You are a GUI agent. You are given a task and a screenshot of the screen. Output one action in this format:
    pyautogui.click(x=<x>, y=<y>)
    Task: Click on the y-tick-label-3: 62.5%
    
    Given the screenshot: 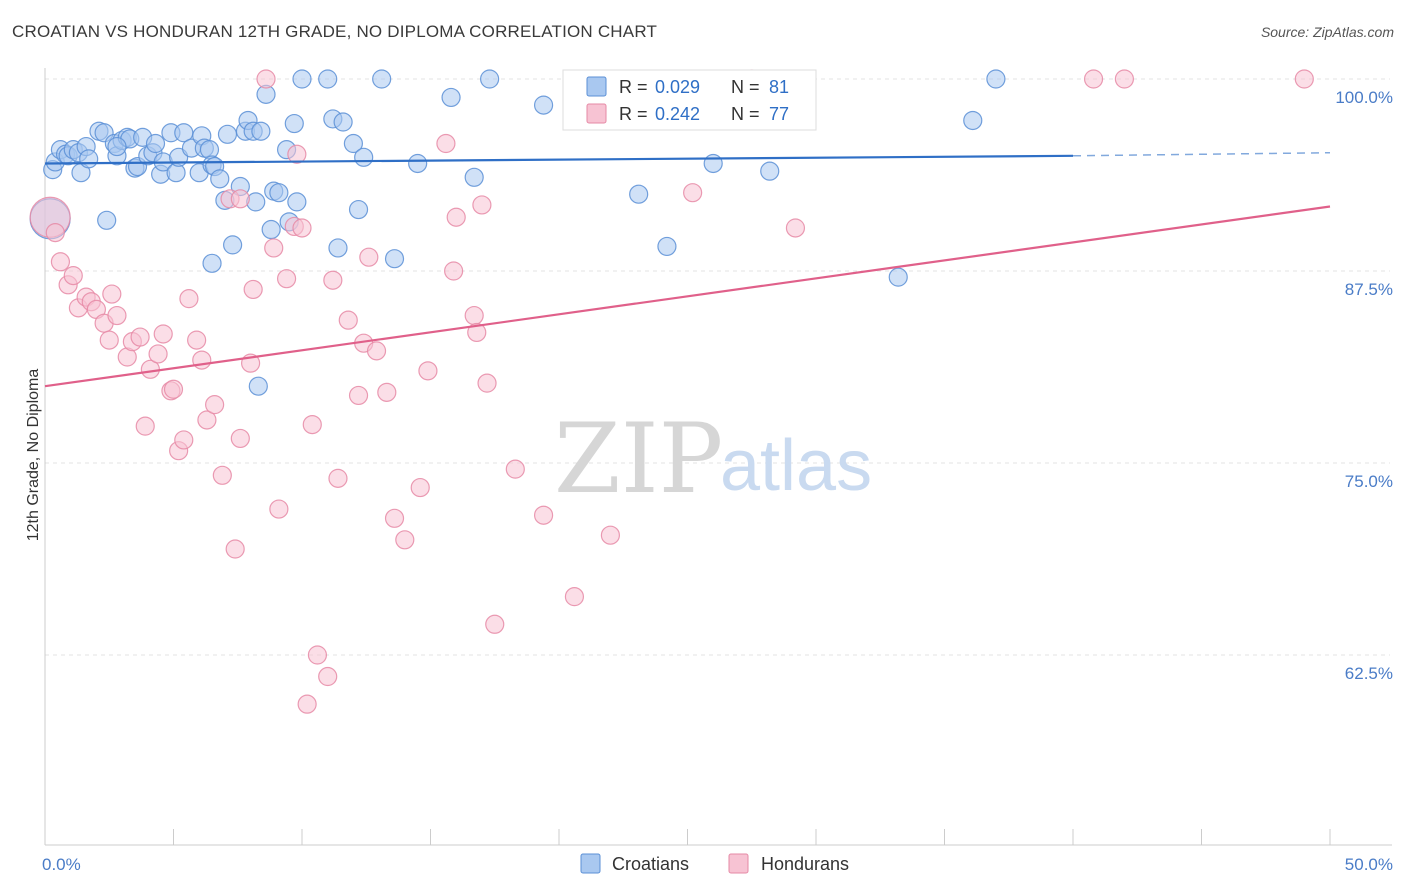 What is the action you would take?
    pyautogui.click(x=1369, y=673)
    